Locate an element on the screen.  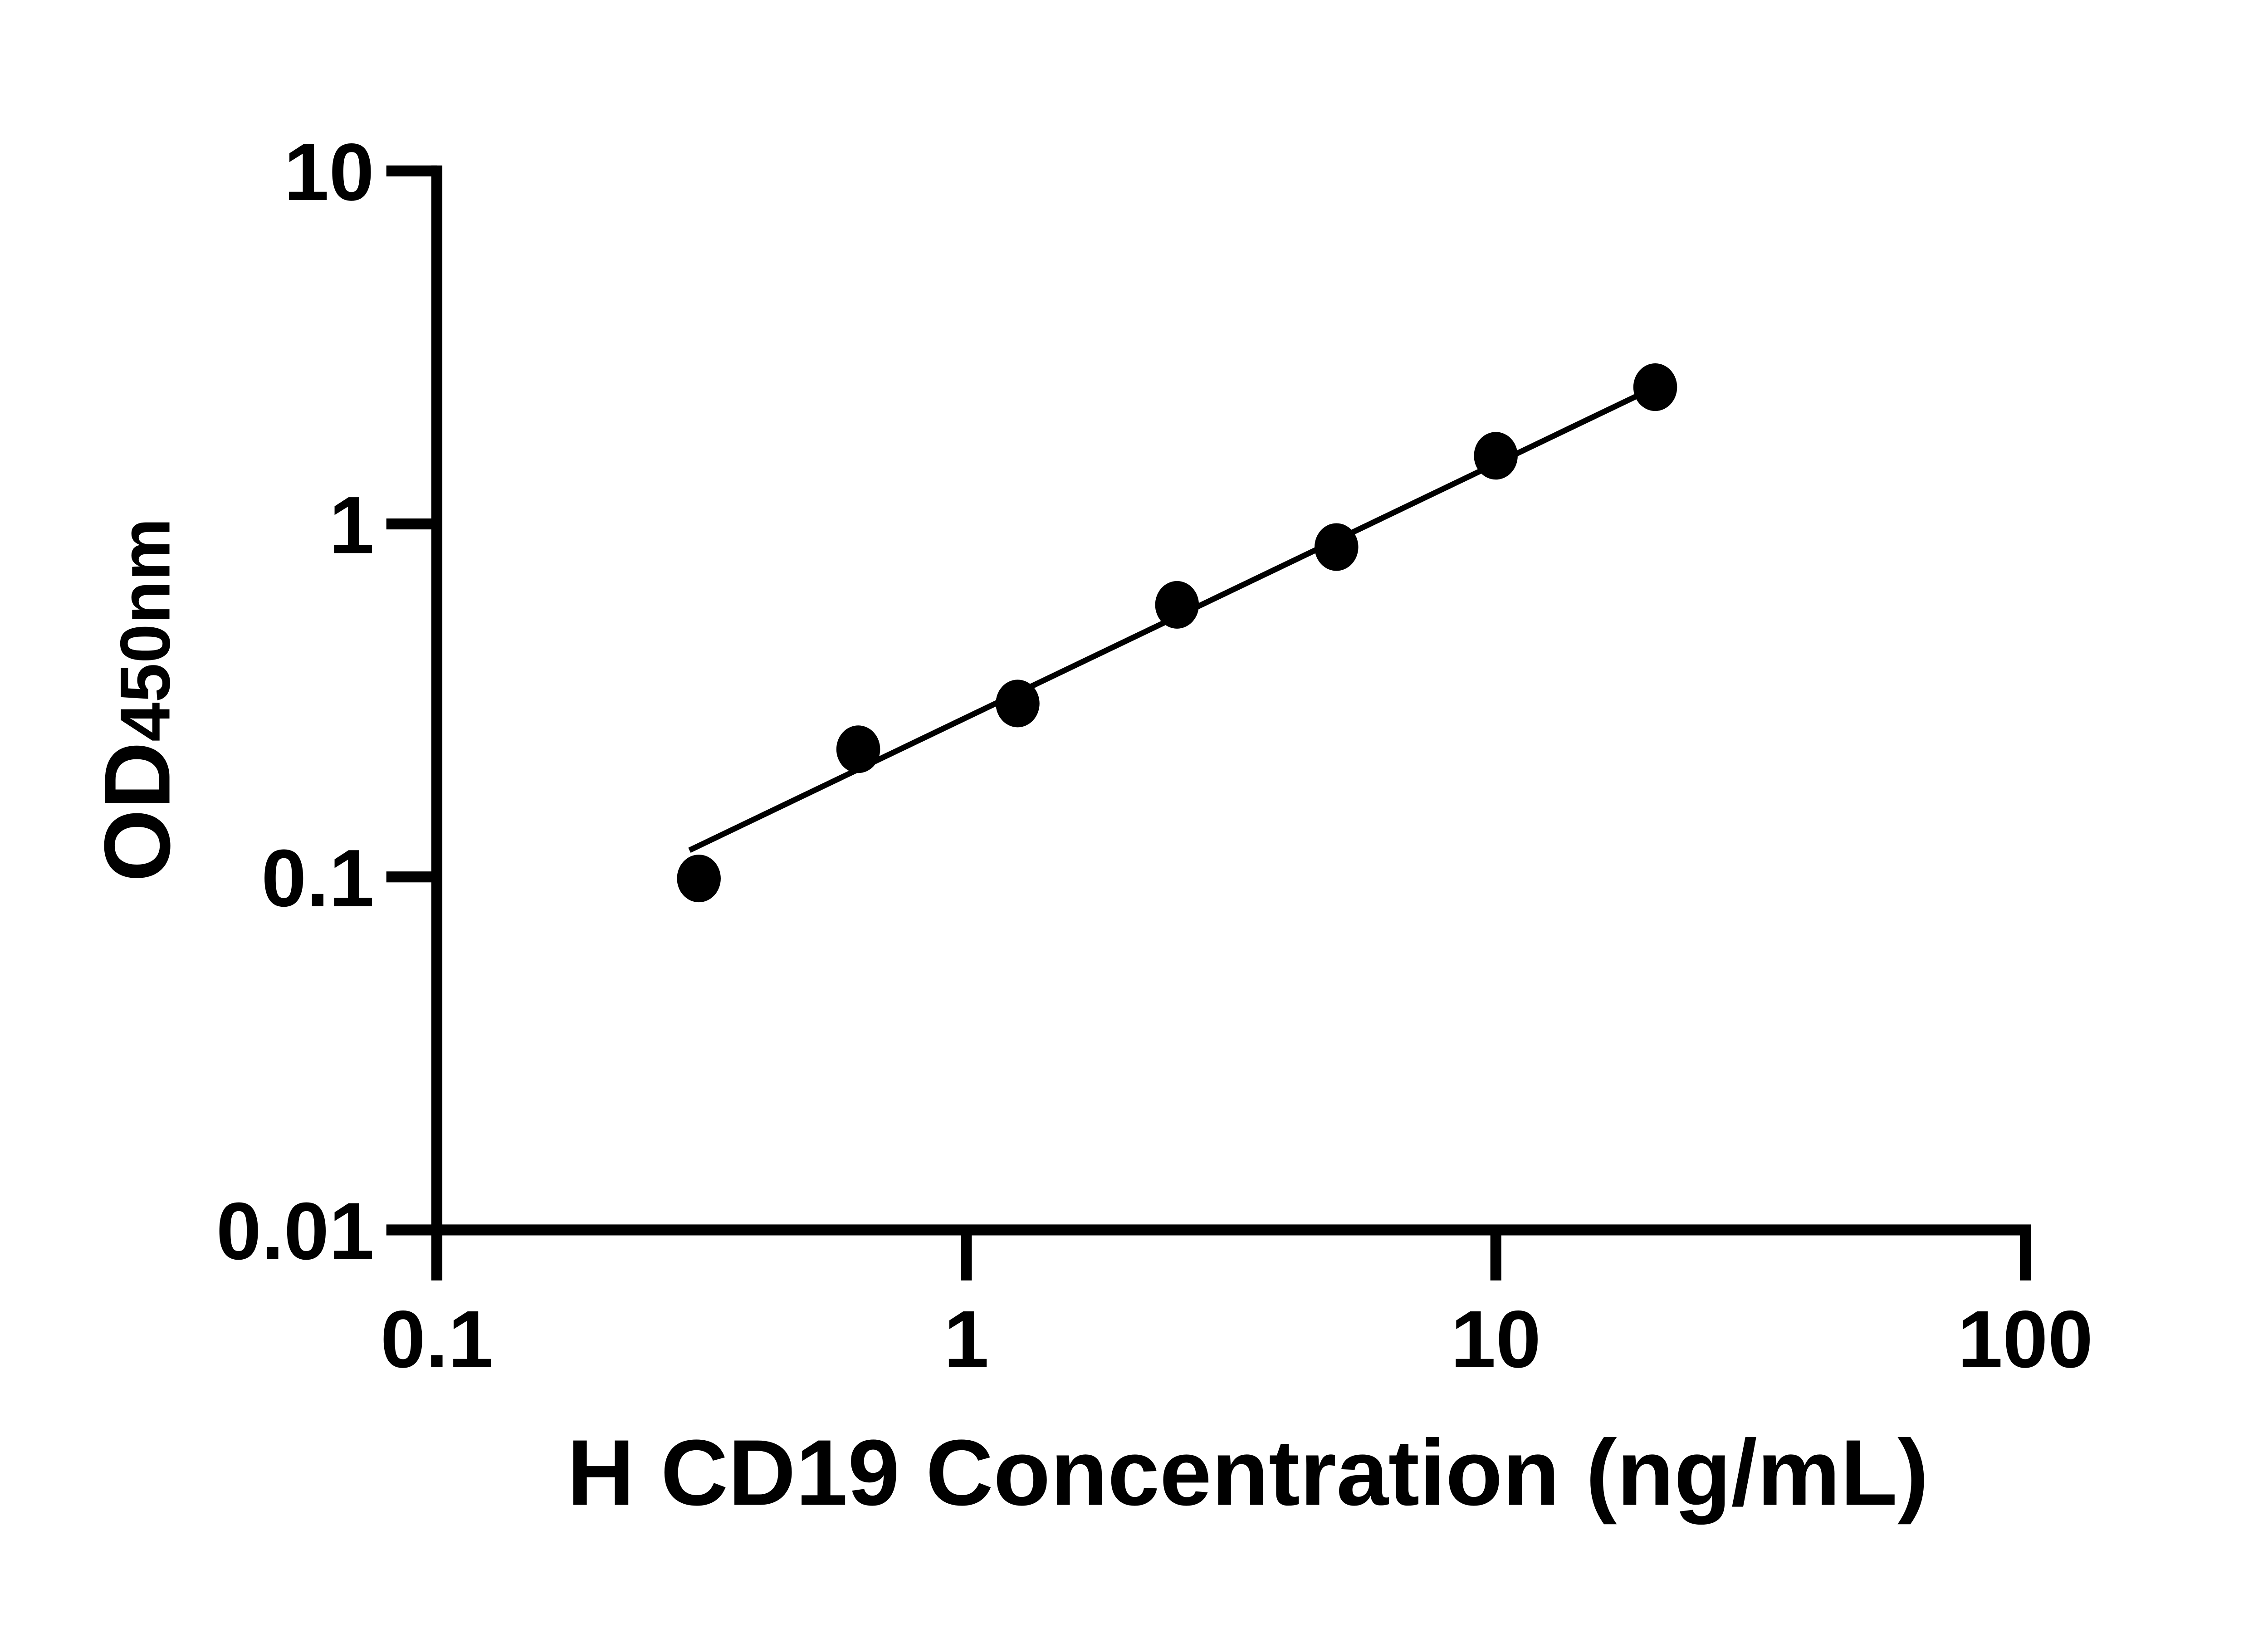
y-axis-tick-label: 1 is located at coordinates (352, 524).